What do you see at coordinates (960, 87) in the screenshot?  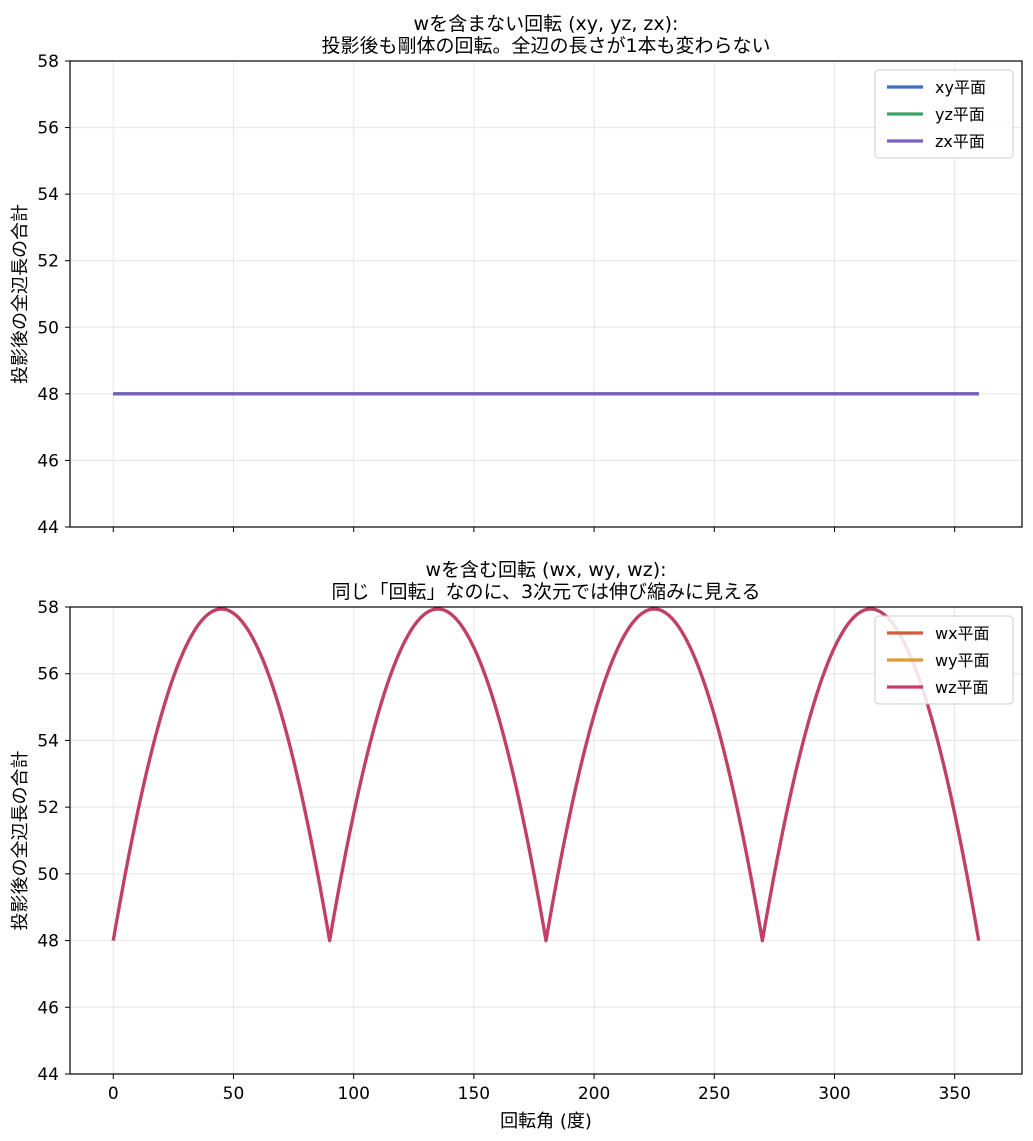 I see `legend-entry: xy平面` at bounding box center [960, 87].